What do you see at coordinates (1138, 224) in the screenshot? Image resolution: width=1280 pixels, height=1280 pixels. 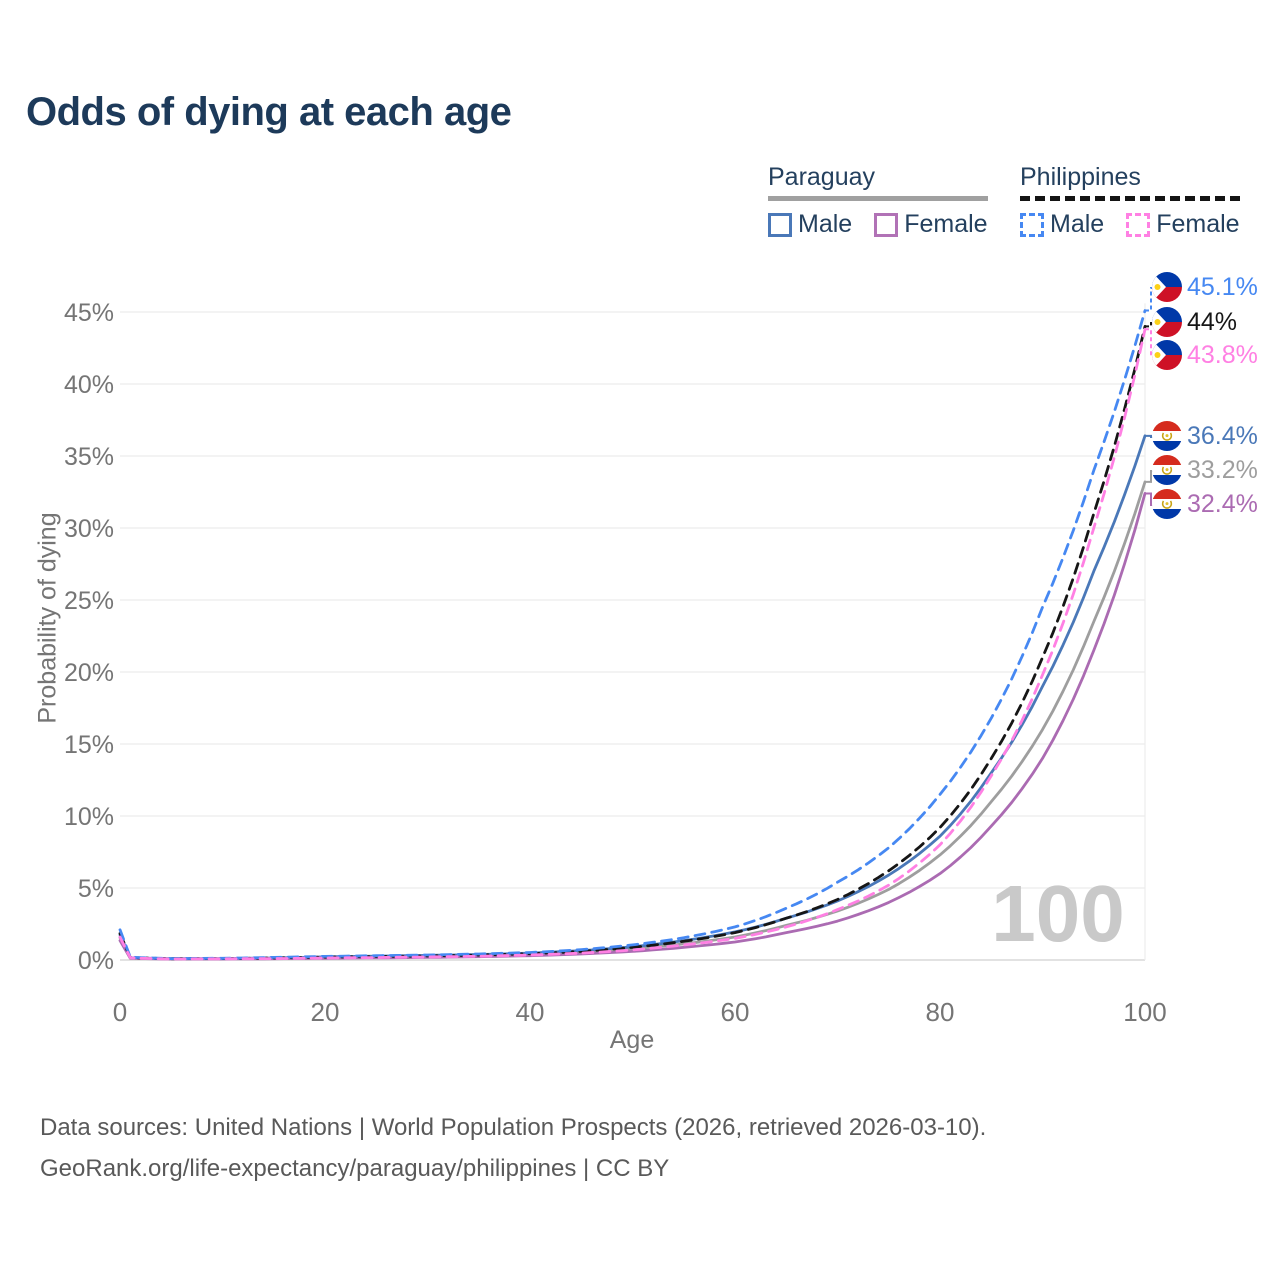 I see `philippines-female-swatch` at bounding box center [1138, 224].